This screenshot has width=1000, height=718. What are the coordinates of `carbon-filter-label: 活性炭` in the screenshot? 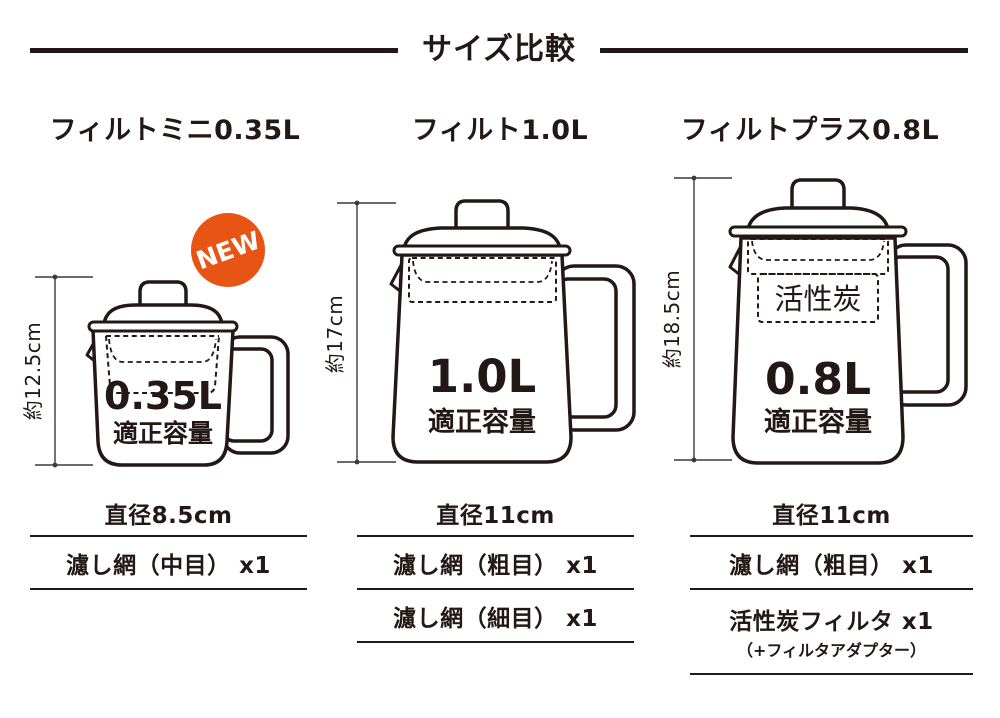 It's located at (817, 299).